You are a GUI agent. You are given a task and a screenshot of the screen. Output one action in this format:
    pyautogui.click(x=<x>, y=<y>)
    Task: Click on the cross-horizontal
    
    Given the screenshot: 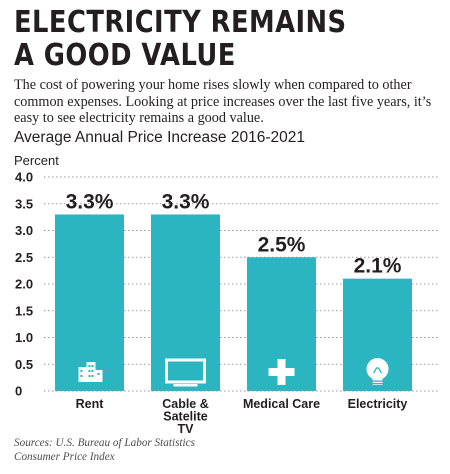 What is the action you would take?
    pyautogui.click(x=281, y=372)
    